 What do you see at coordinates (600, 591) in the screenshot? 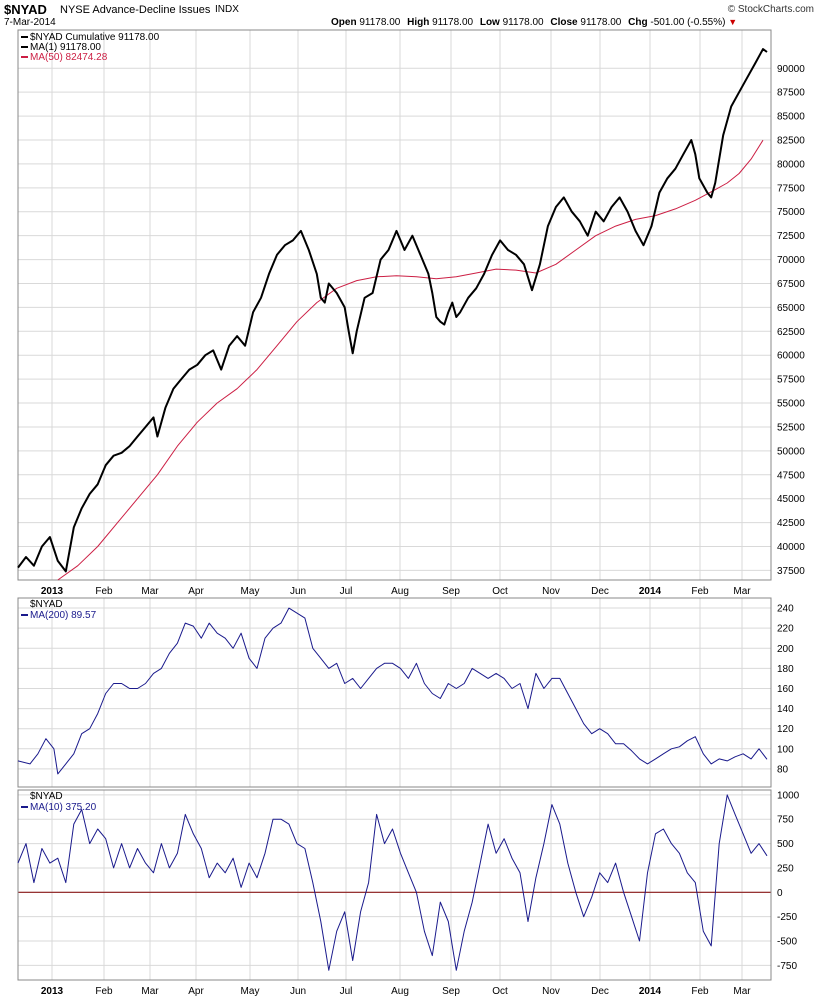
I see `x-tick-label: Dec` at bounding box center [600, 591].